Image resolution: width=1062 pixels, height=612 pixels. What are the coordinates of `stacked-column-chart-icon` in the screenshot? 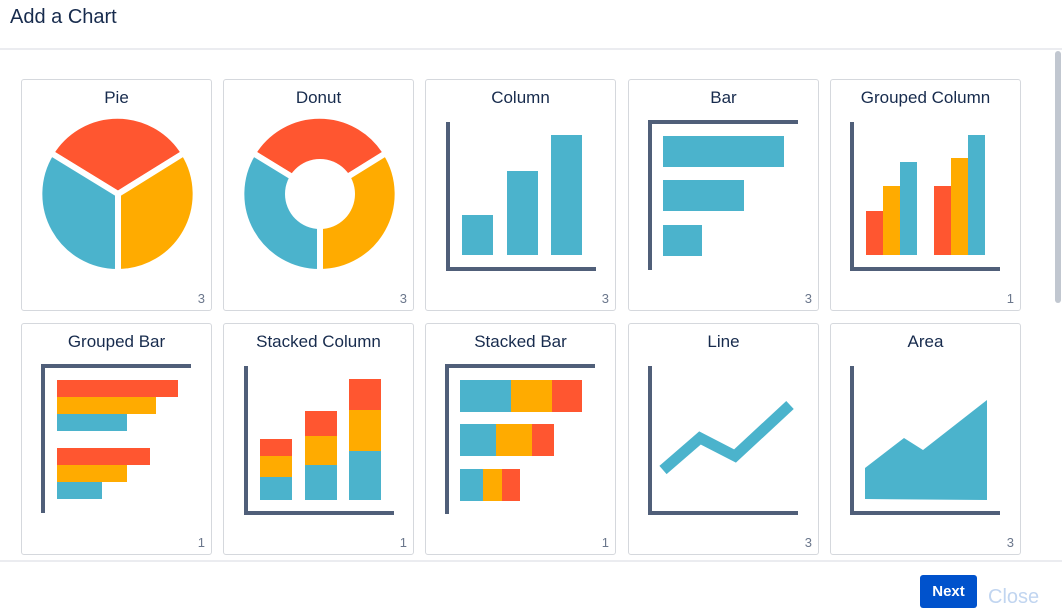 It's located at (319, 440).